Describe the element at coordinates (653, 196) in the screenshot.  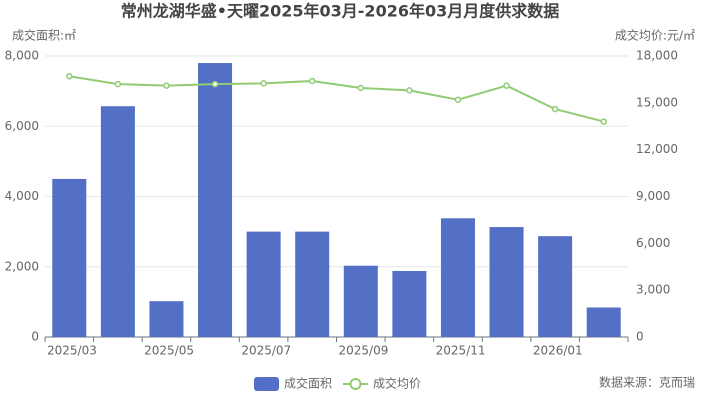
I see `y2-tick-label: 9,000` at that location.